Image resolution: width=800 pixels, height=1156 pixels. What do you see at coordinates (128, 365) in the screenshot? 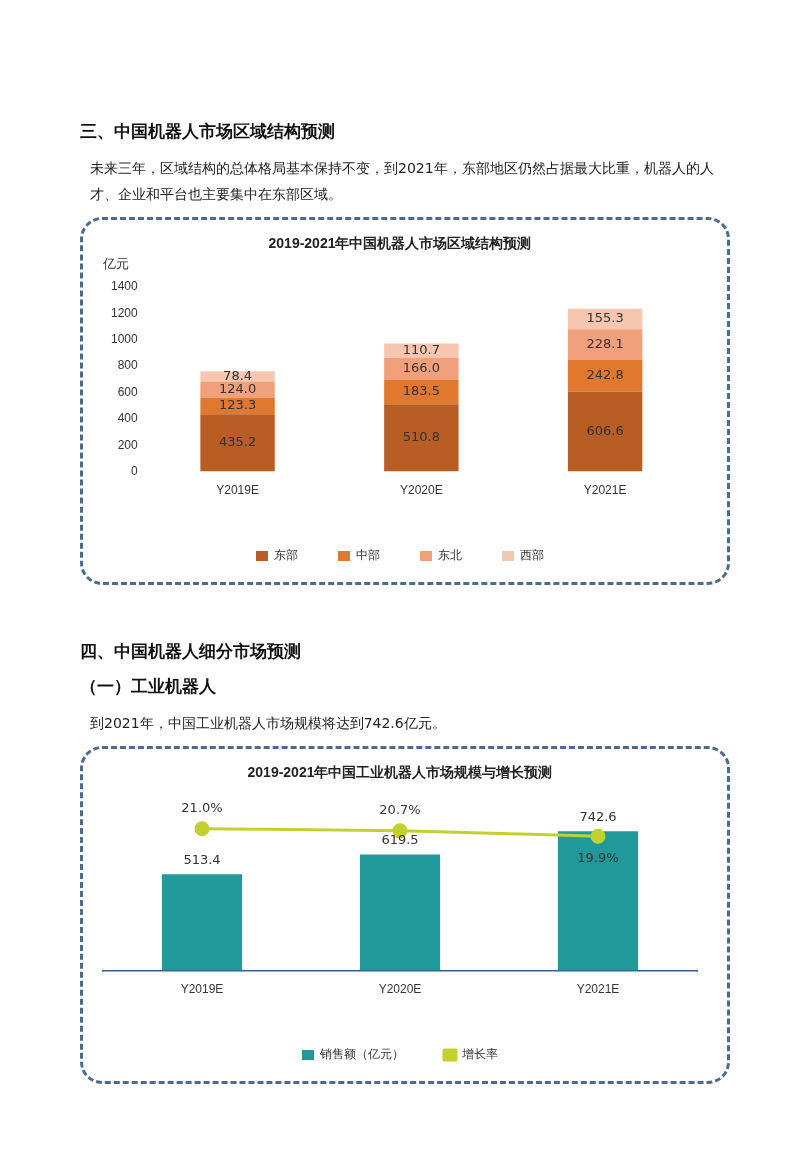
I see `y-tick-label: 800` at bounding box center [128, 365].